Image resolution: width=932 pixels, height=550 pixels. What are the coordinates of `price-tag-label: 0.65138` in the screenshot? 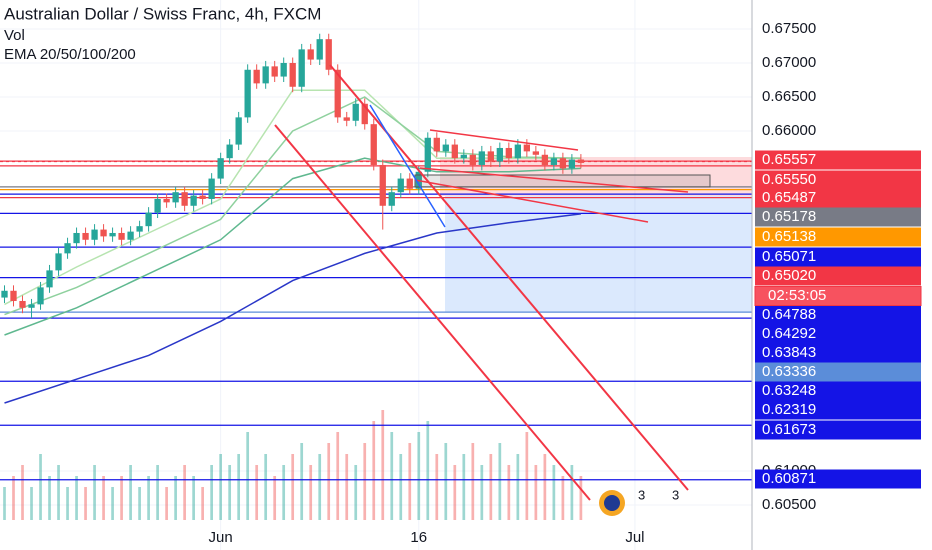 It's located at (789, 236).